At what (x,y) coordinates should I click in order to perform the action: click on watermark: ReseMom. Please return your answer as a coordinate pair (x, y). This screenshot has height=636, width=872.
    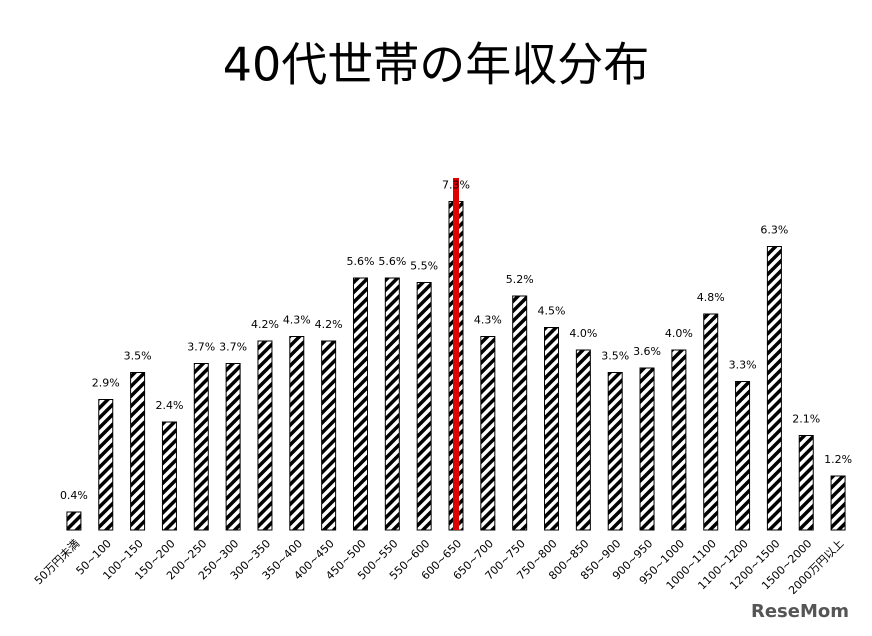
    Looking at the image, I should click on (800, 611).